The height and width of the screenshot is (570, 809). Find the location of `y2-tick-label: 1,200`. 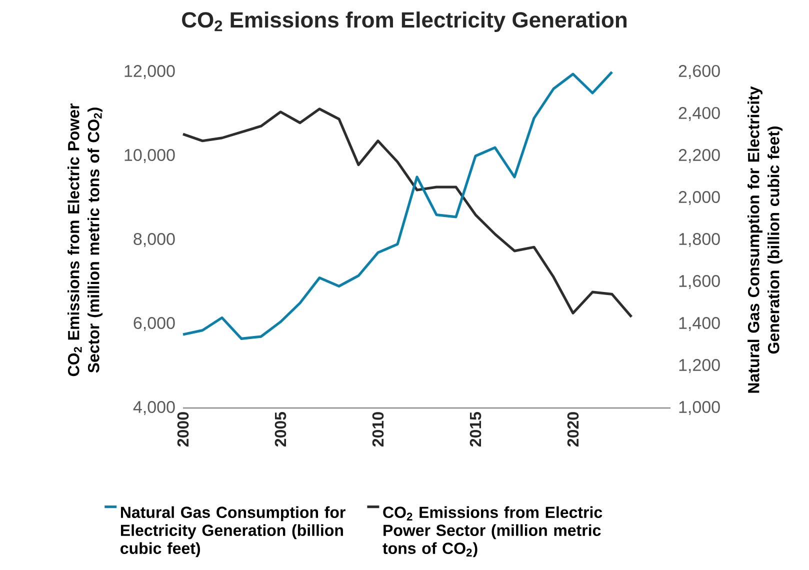

y2-tick-label: 1,200 is located at coordinates (699, 366).